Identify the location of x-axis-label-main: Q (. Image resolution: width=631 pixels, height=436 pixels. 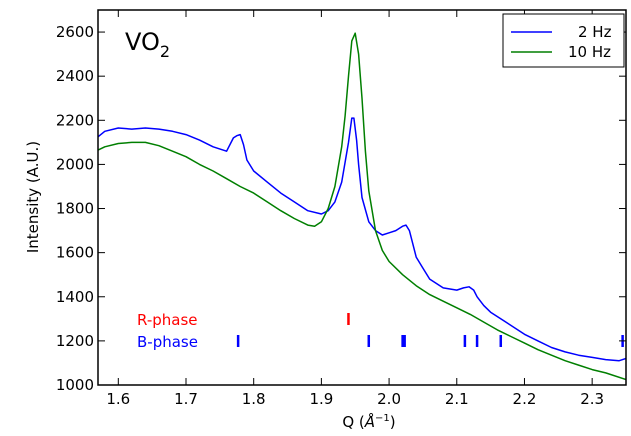
(353, 422).